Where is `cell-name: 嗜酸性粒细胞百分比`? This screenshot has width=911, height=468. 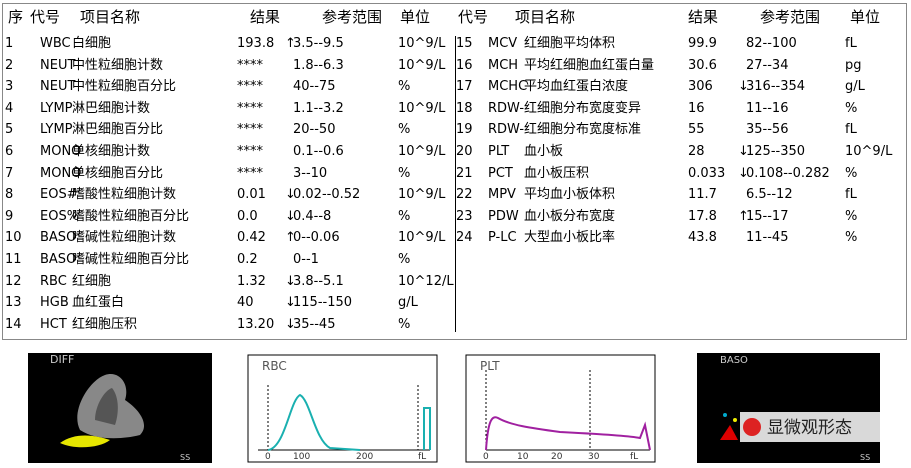
cell-name: 嗜酸性粒细胞百分比 is located at coordinates (131, 216).